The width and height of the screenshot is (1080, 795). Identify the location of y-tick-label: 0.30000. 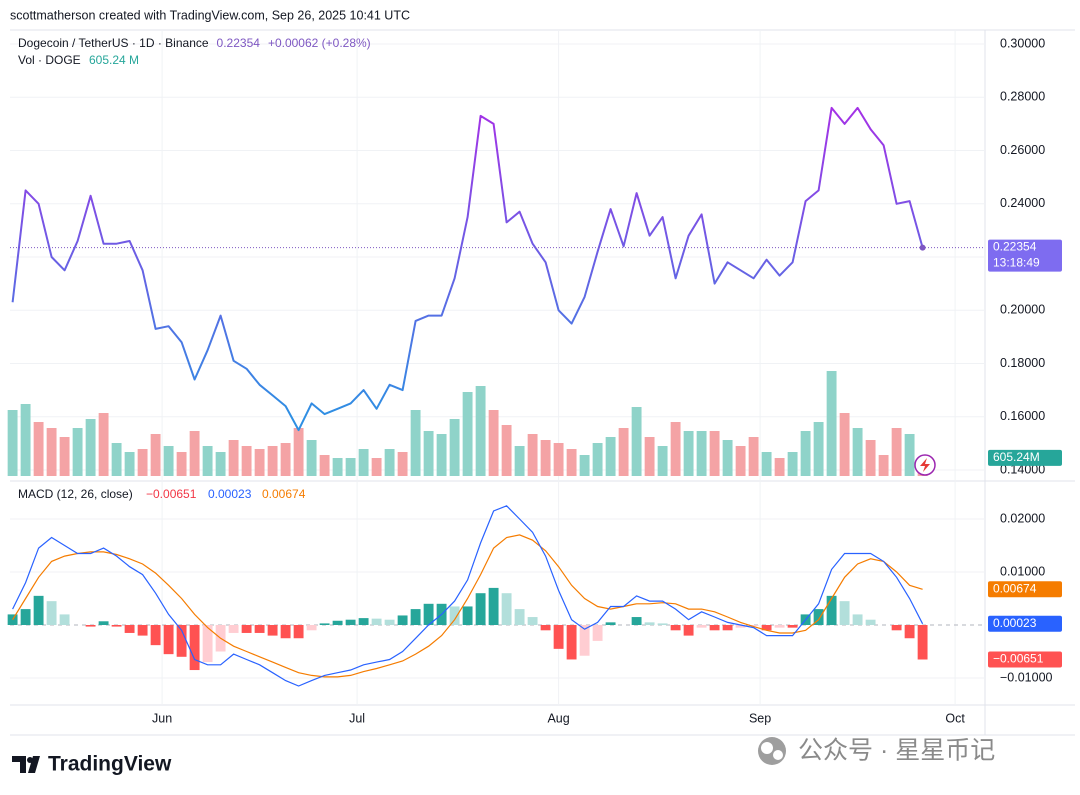
(1022, 43).